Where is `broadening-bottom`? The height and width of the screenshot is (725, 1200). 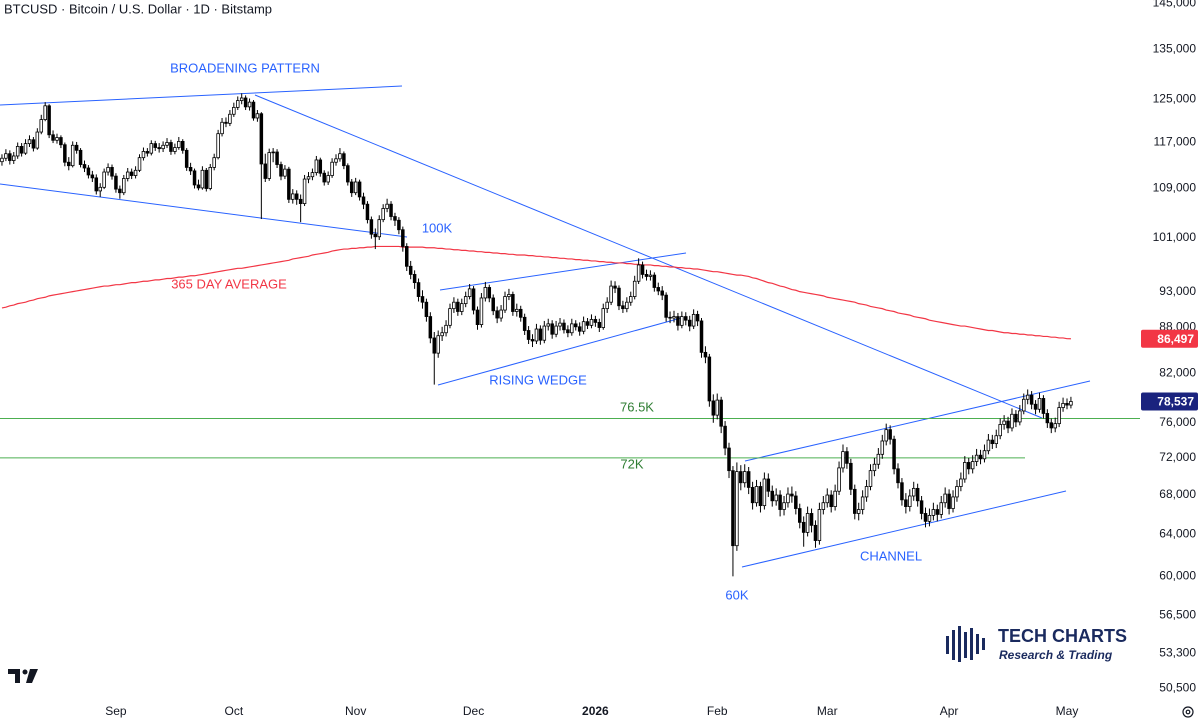
broadening-bottom is located at coordinates (204, 210).